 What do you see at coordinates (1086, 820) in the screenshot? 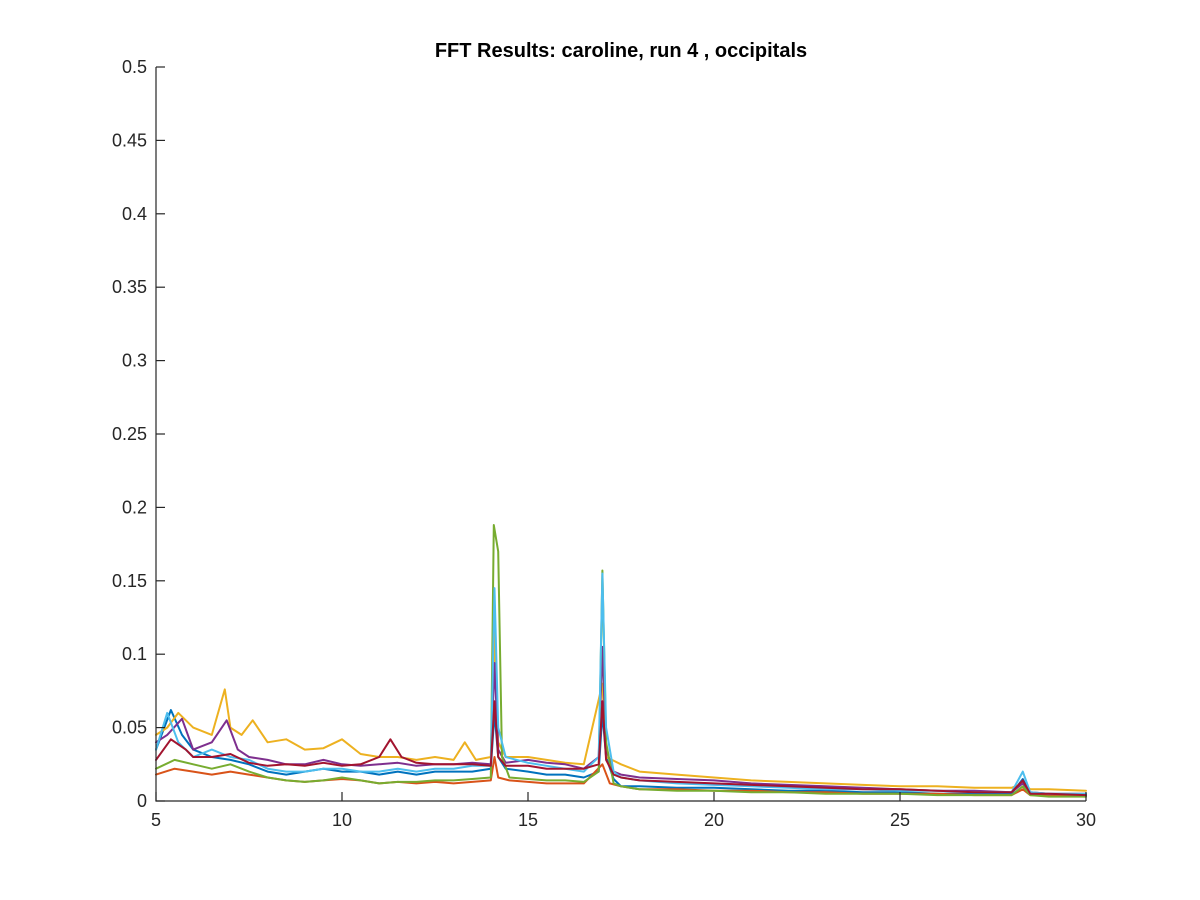
I see `x-tick-label: 30` at bounding box center [1086, 820].